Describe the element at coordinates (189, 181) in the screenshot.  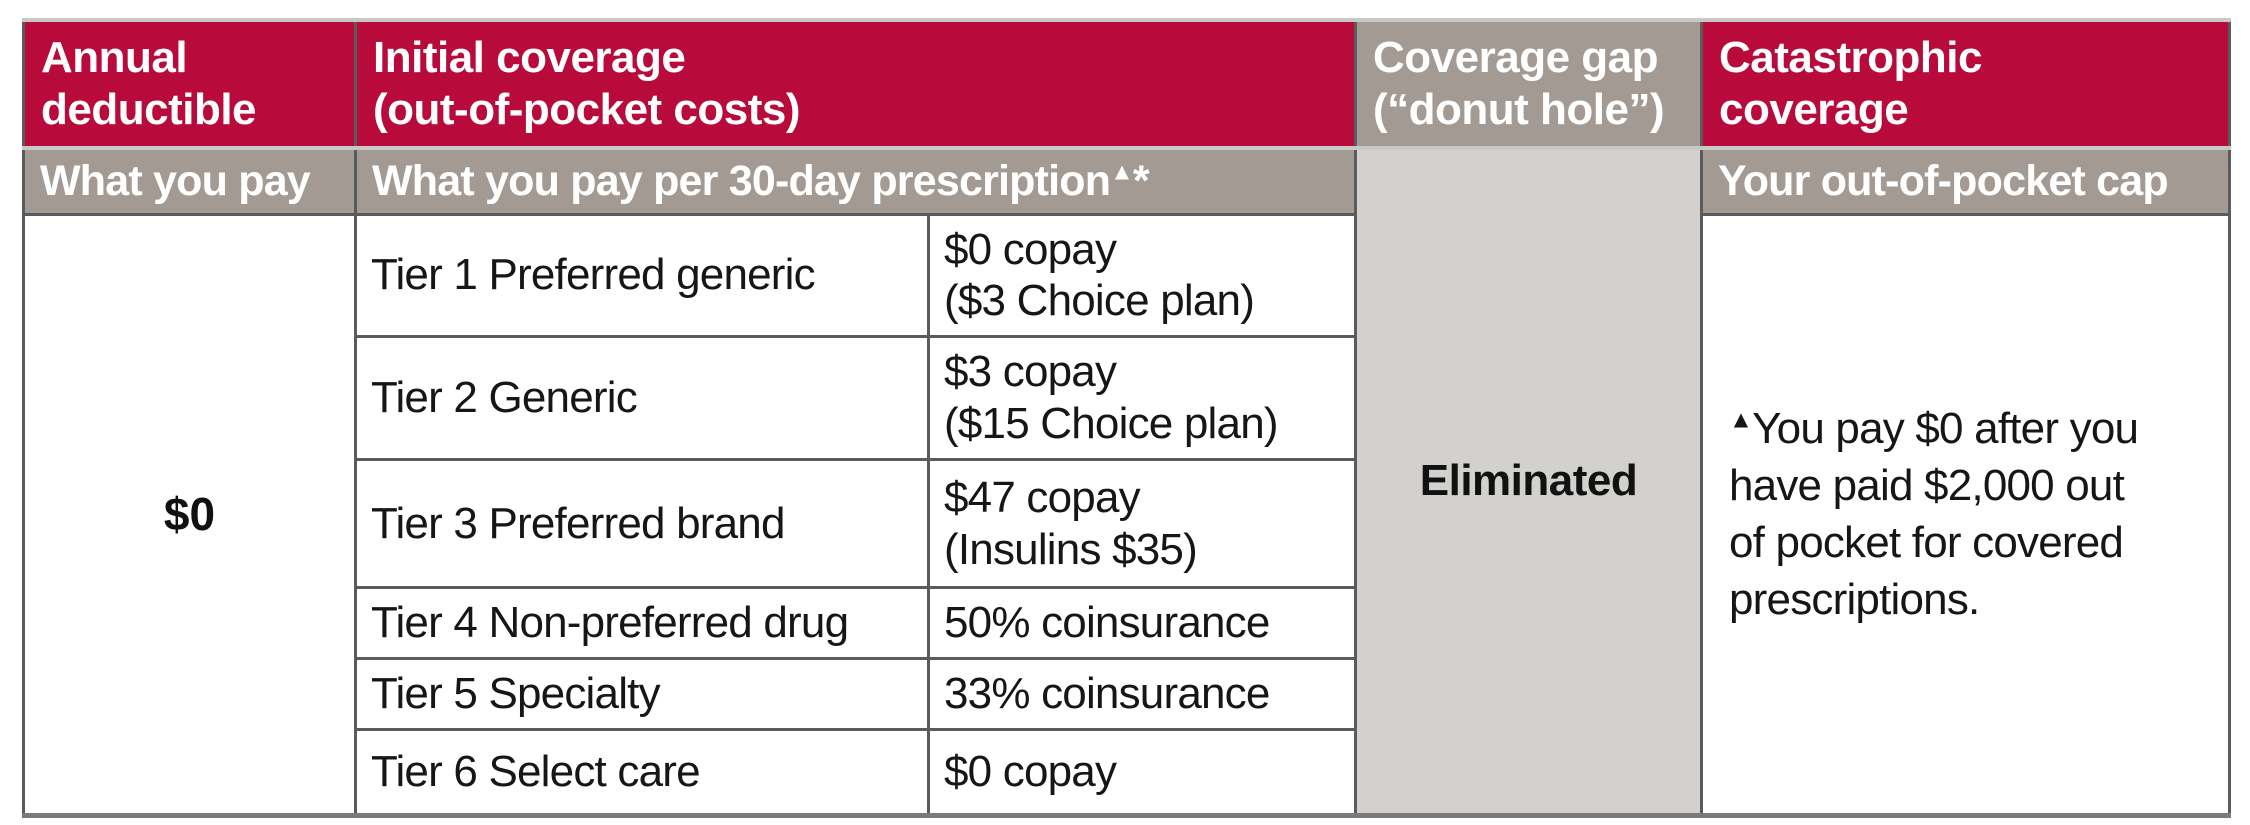
I see `what-you-pay-subheader: What you pay` at that location.